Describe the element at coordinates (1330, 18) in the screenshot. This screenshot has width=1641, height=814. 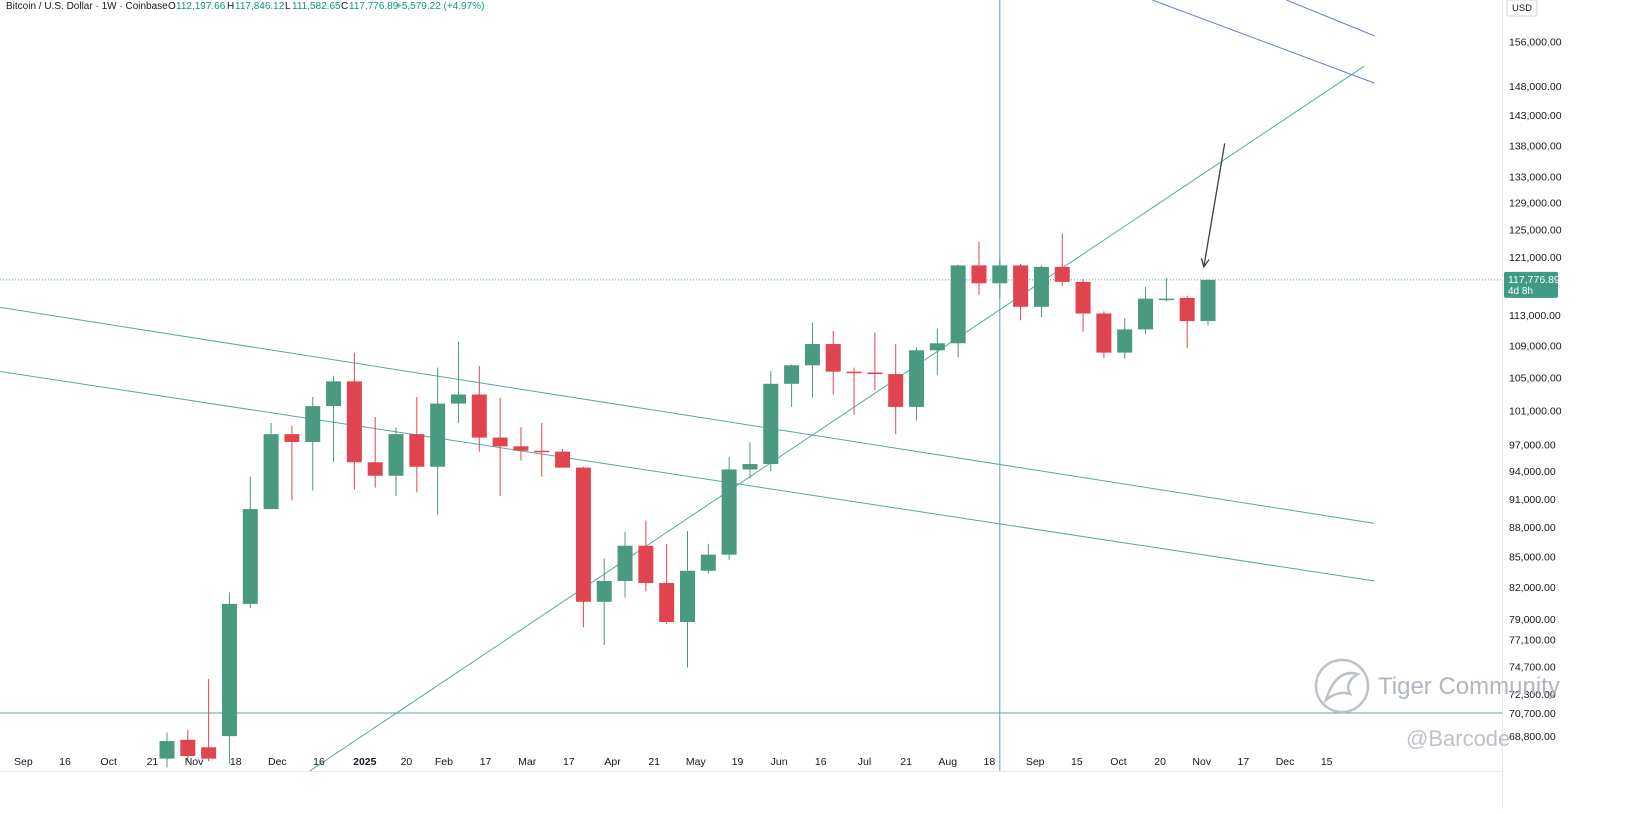
I see `trendline-upper-channel-b` at that location.